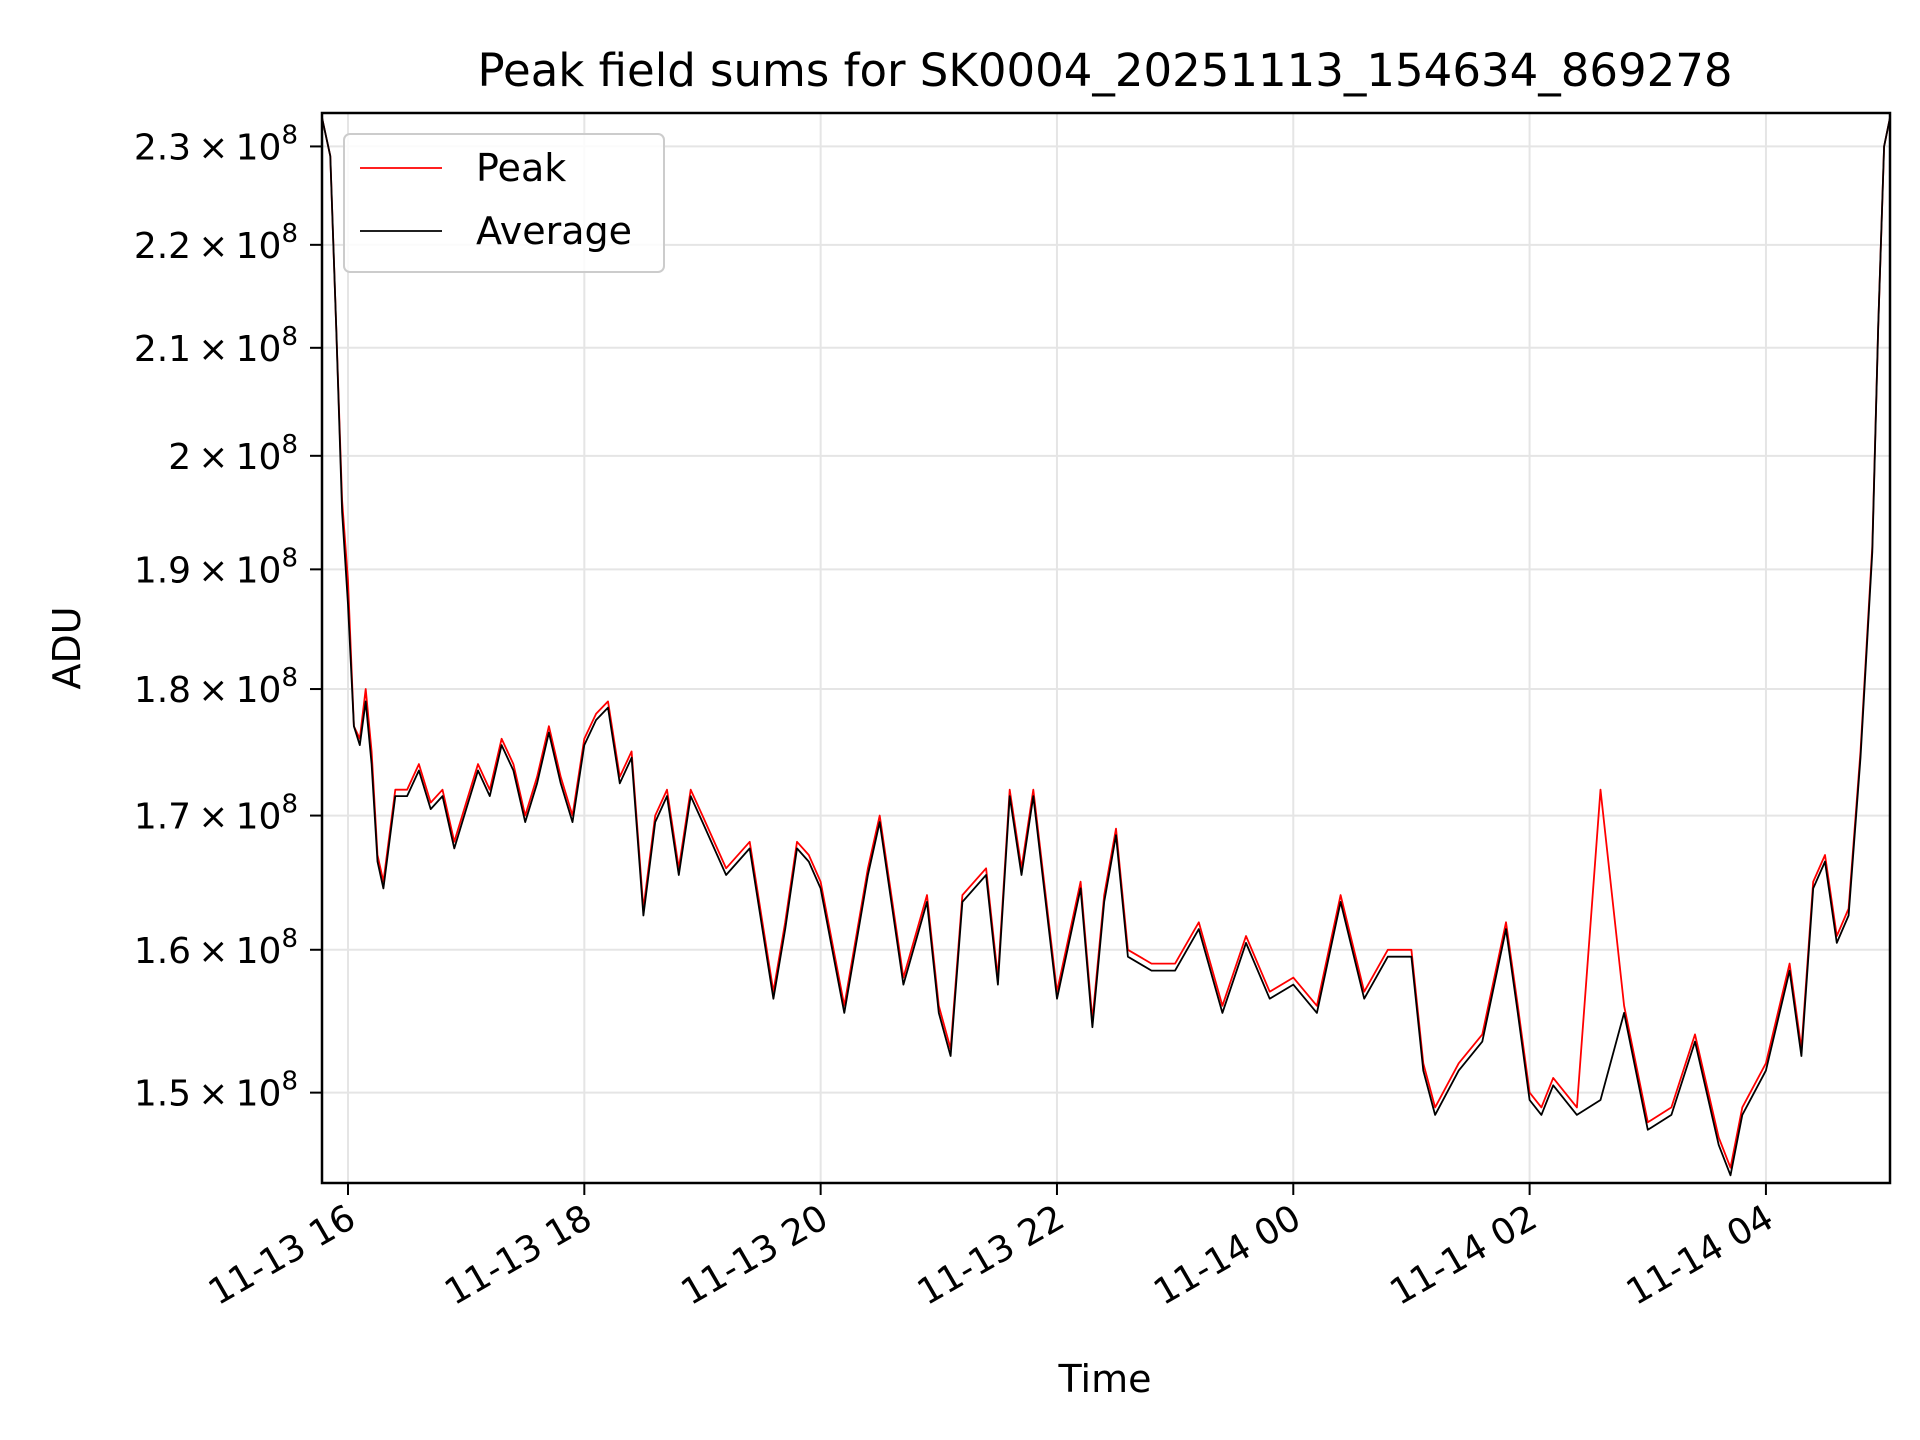 Image resolution: width=1920 pixels, height=1440 pixels. Describe the element at coordinates (162, 817) in the screenshot. I see `y-tick-mantissa: 1.7` at that location.